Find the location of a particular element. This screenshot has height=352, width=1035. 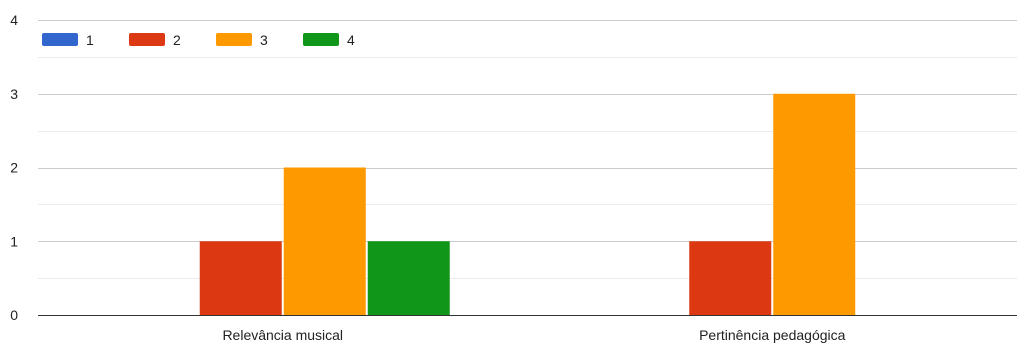

y-tick-label: 2 is located at coordinates (14, 168).